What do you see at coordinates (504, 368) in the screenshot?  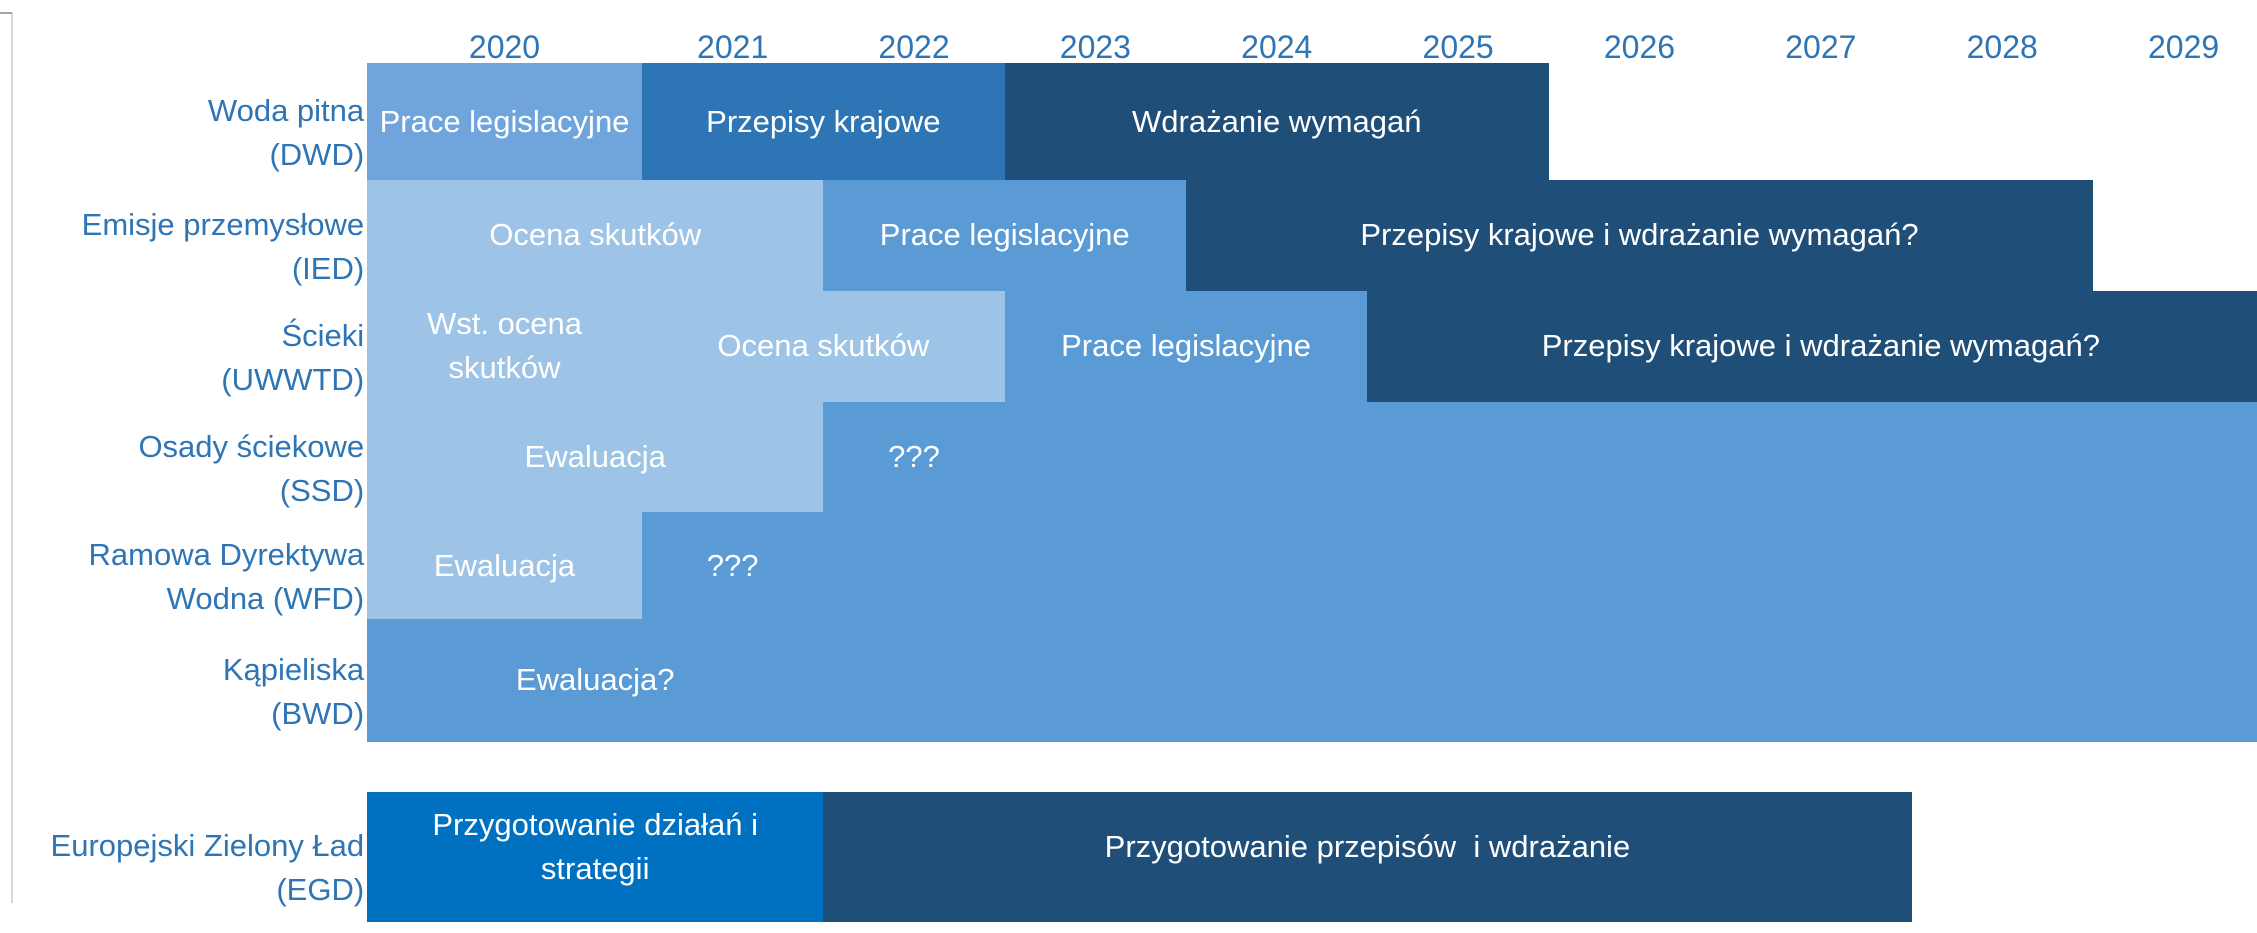 I see `segment-label-line: skutków` at bounding box center [504, 368].